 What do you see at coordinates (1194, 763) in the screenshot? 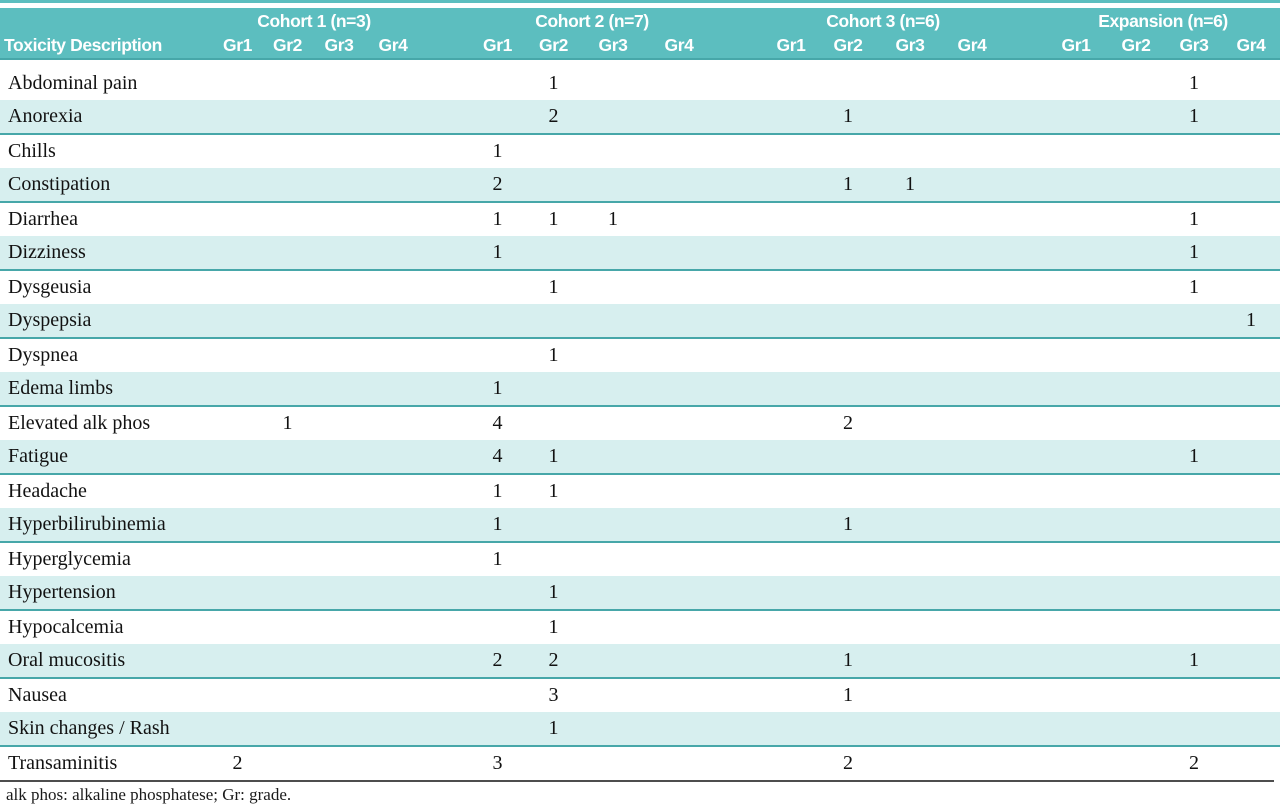
I see `grade-count-cell: 2` at bounding box center [1194, 763].